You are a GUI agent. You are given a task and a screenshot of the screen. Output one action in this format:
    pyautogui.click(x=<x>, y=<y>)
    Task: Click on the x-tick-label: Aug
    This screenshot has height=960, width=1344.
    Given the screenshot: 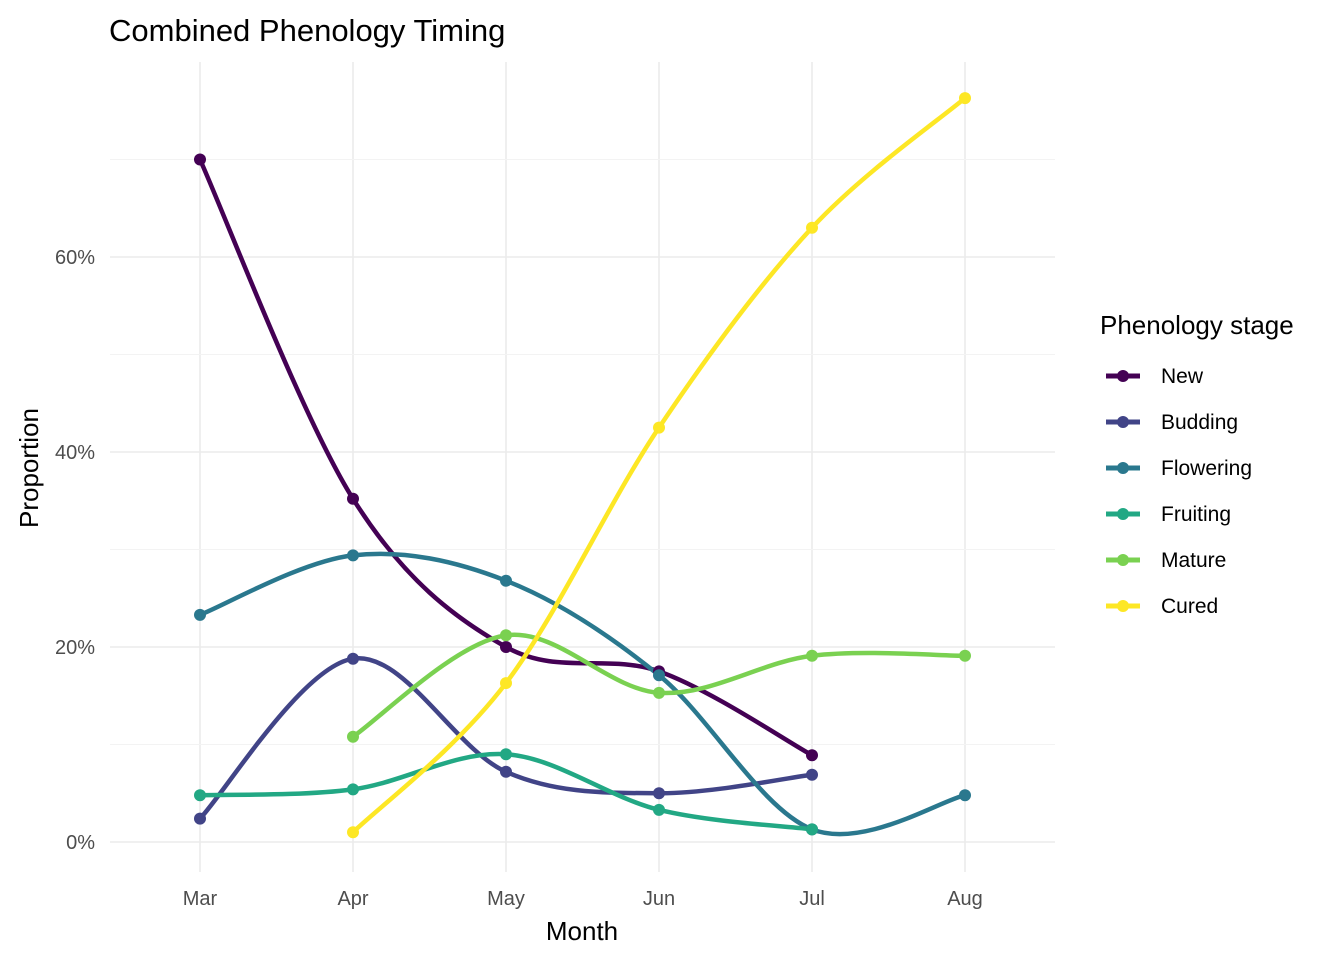 What is the action you would take?
    pyautogui.click(x=965, y=899)
    